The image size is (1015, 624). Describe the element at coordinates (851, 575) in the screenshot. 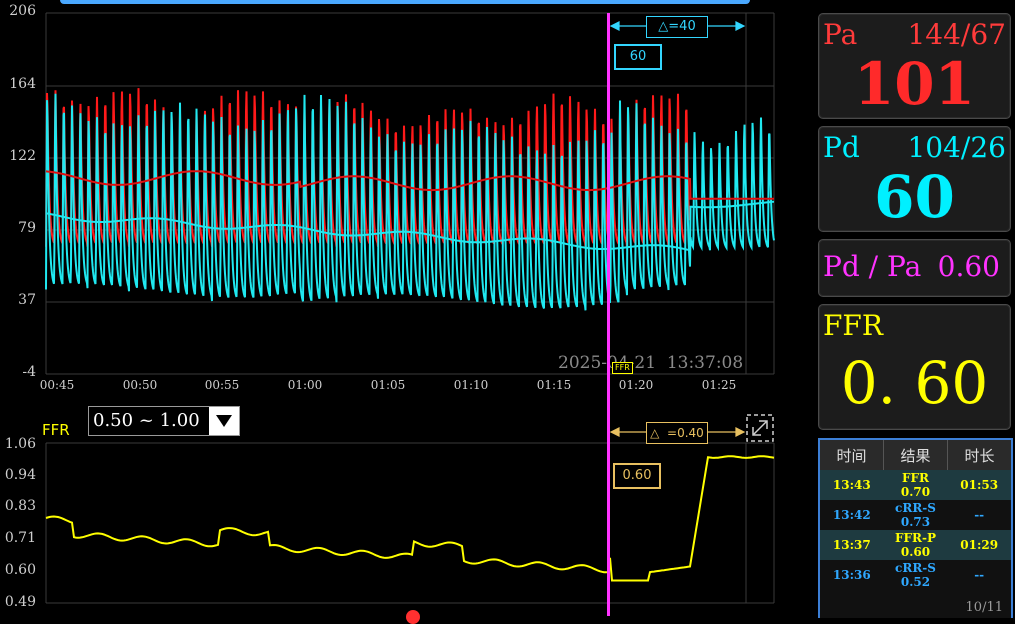

I see `row-time: 13:36` at that location.